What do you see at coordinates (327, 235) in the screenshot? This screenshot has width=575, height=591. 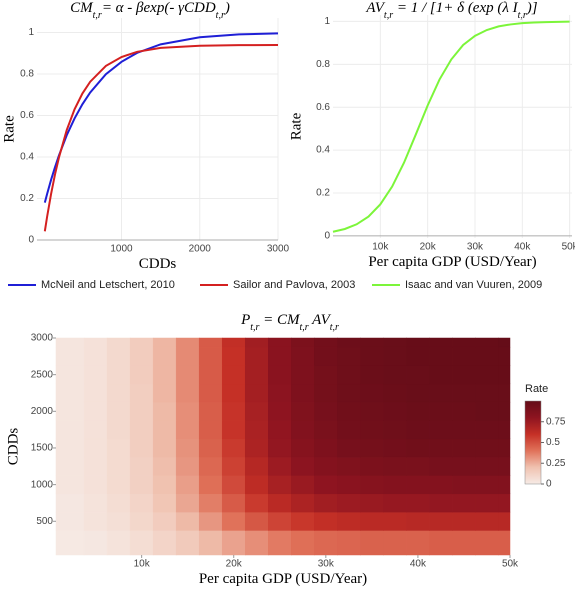 I see `y-tick-label: 0` at bounding box center [327, 235].